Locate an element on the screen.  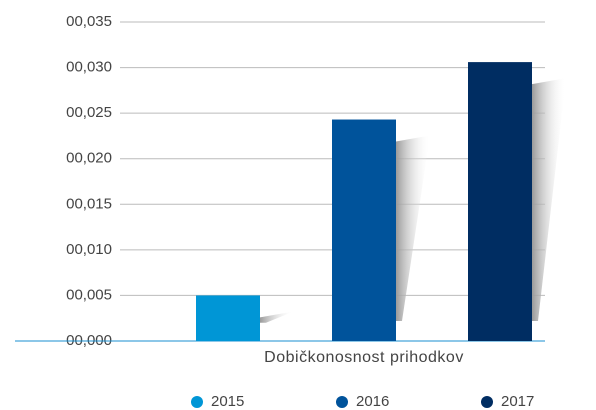
y-tick-label: 00,020 is located at coordinates (89, 158).